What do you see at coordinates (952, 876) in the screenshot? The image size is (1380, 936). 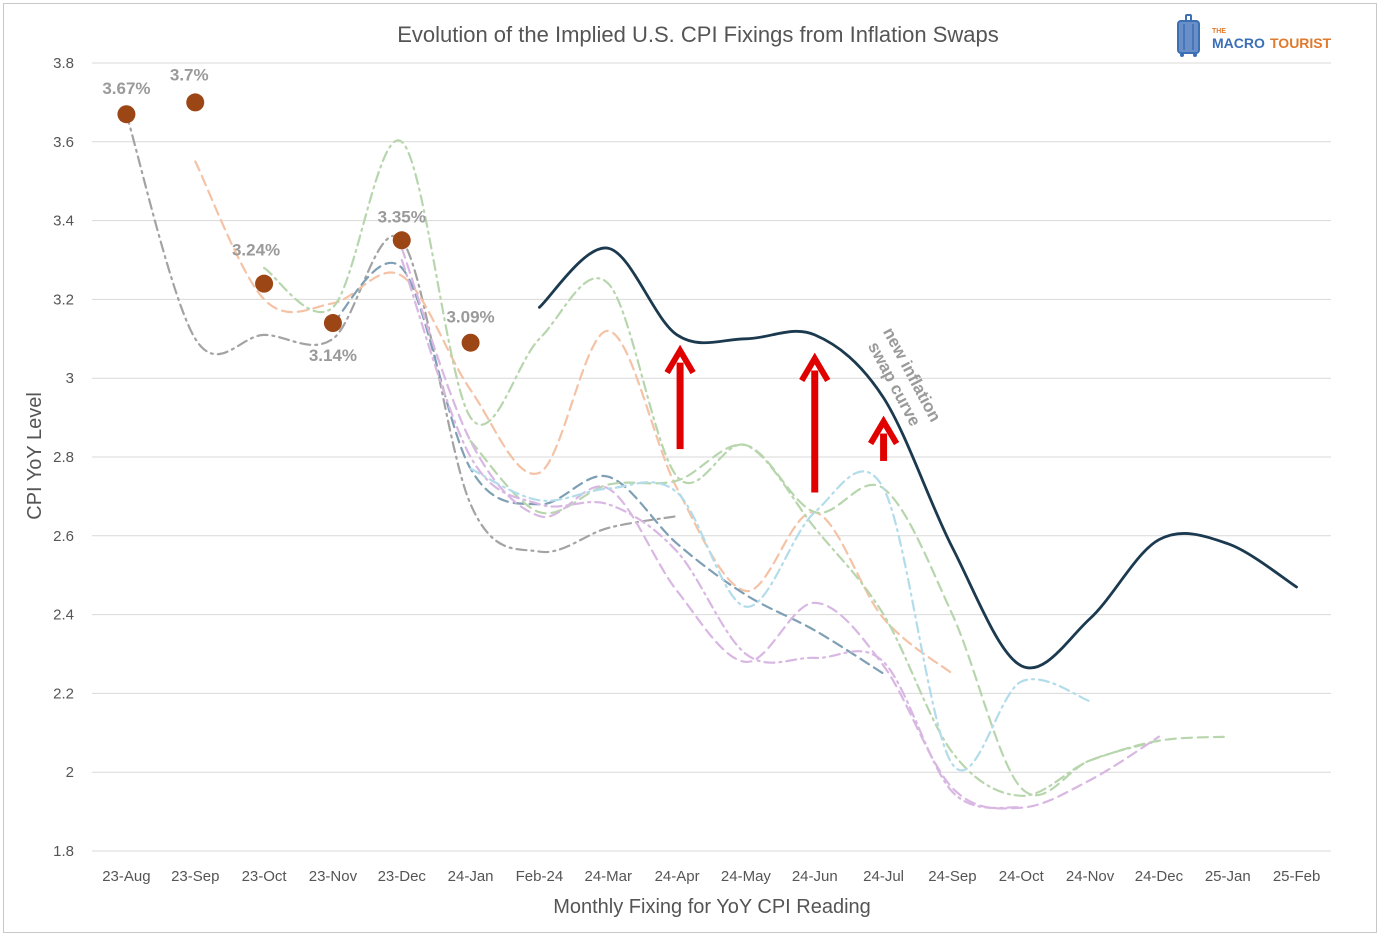 I see `x-tick-label: 24-Sep` at bounding box center [952, 876].